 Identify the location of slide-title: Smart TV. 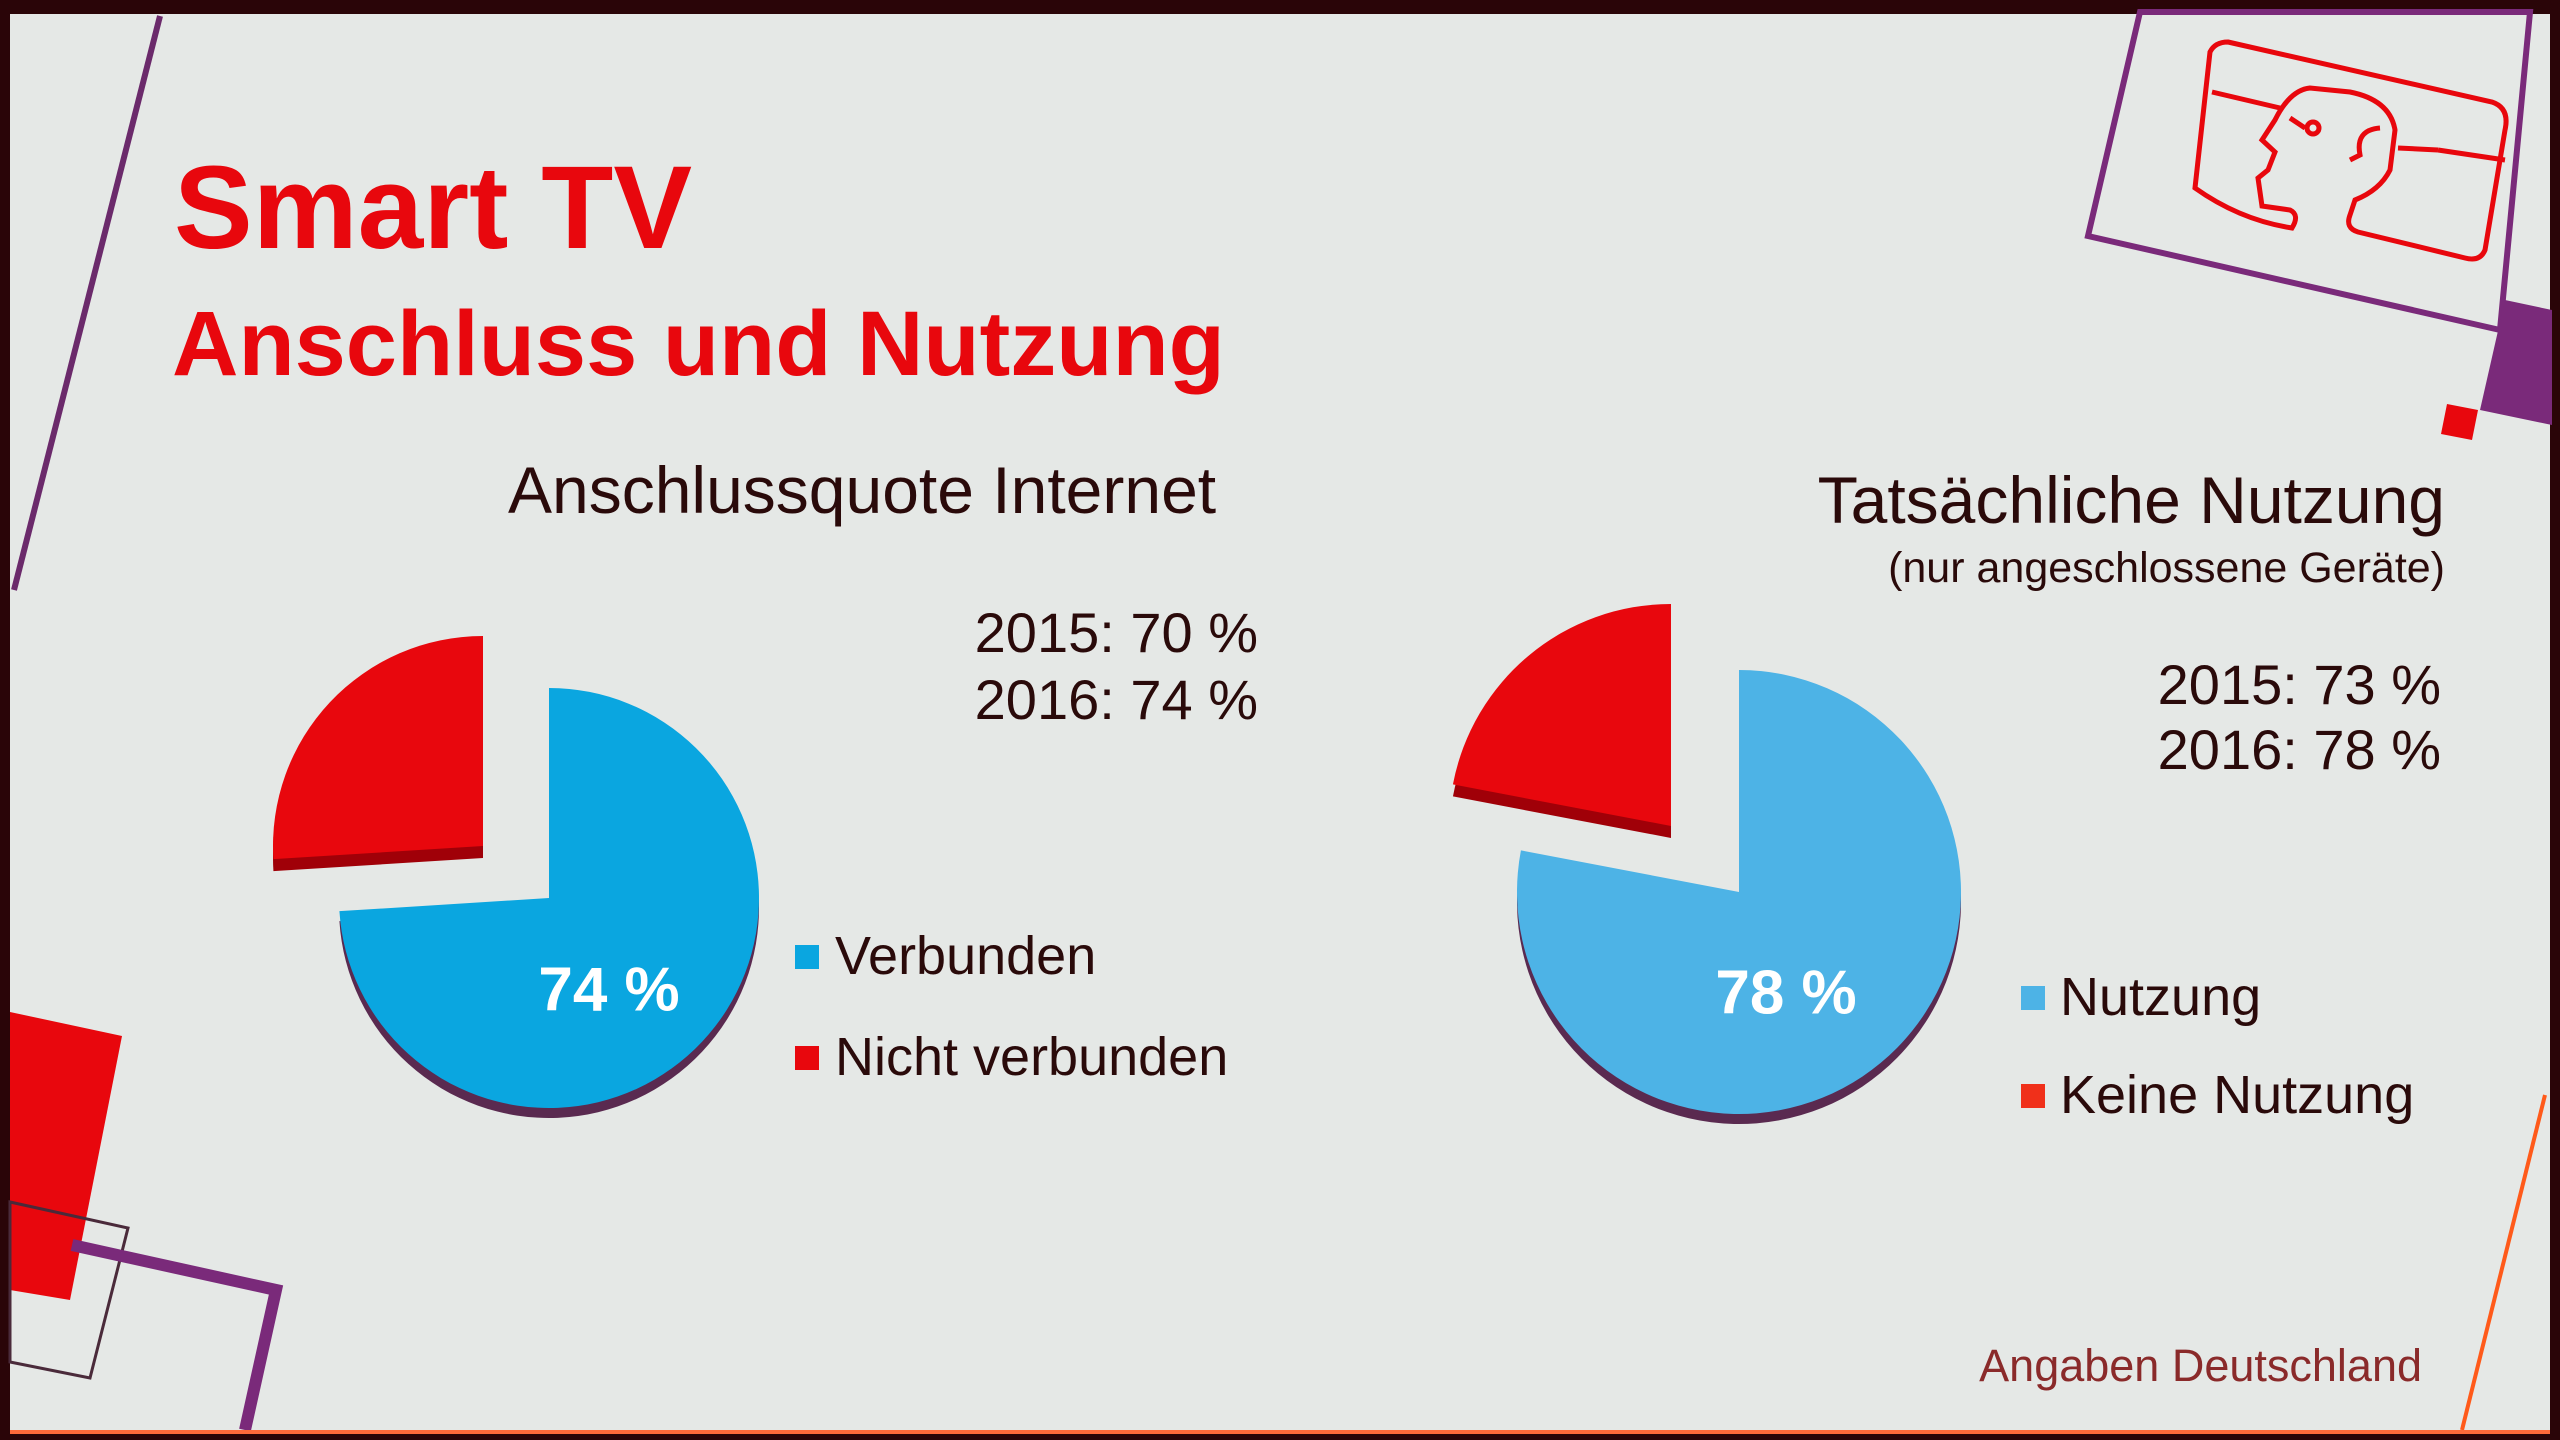
(433, 208).